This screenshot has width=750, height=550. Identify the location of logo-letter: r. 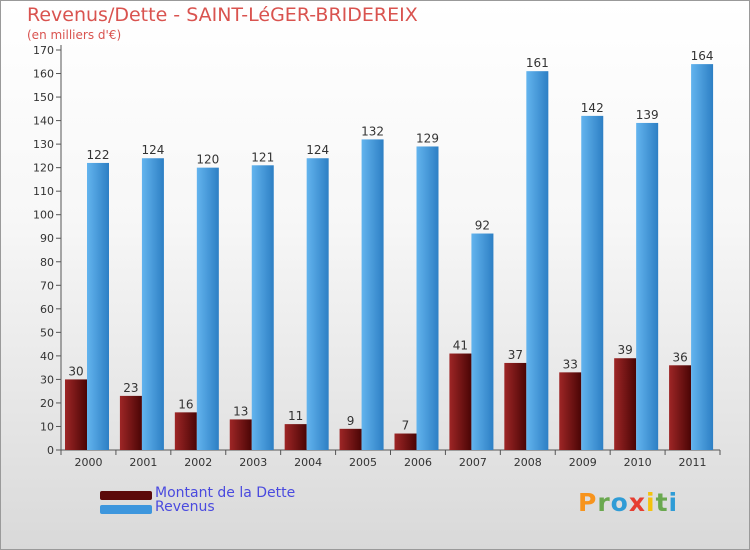
(604, 502).